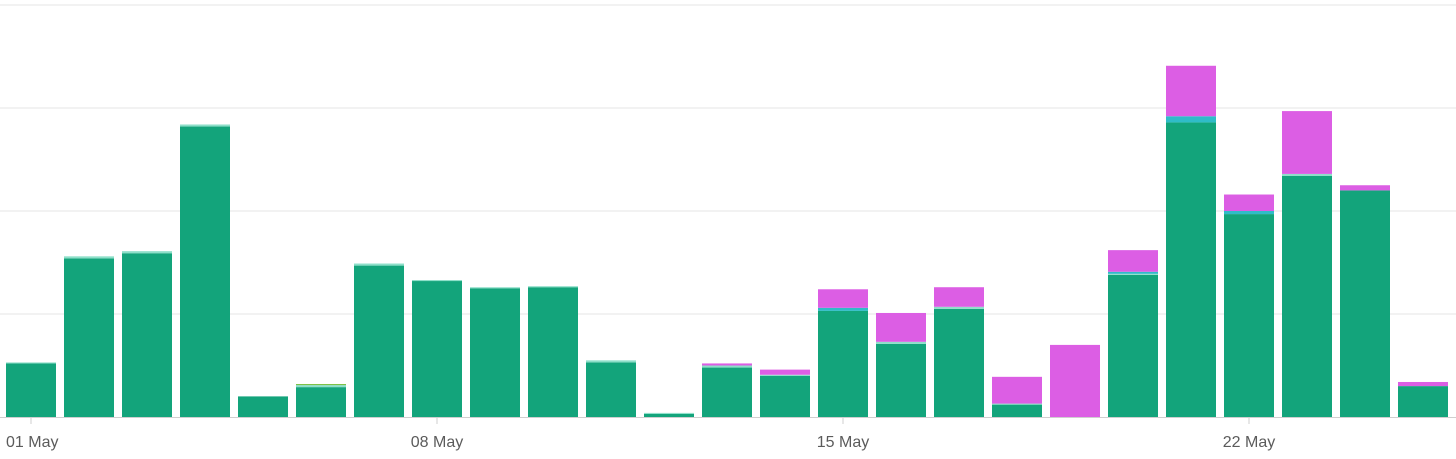  What do you see at coordinates (1249, 442) in the screenshot?
I see `x-tick-label: 22 May` at bounding box center [1249, 442].